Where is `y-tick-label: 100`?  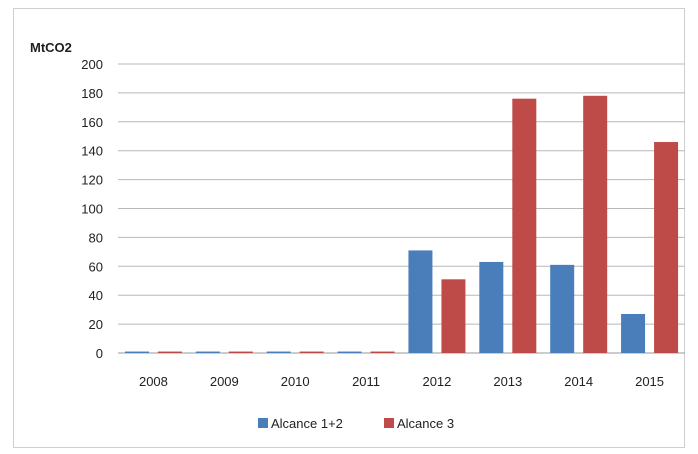 y-tick-label: 100 is located at coordinates (92, 209).